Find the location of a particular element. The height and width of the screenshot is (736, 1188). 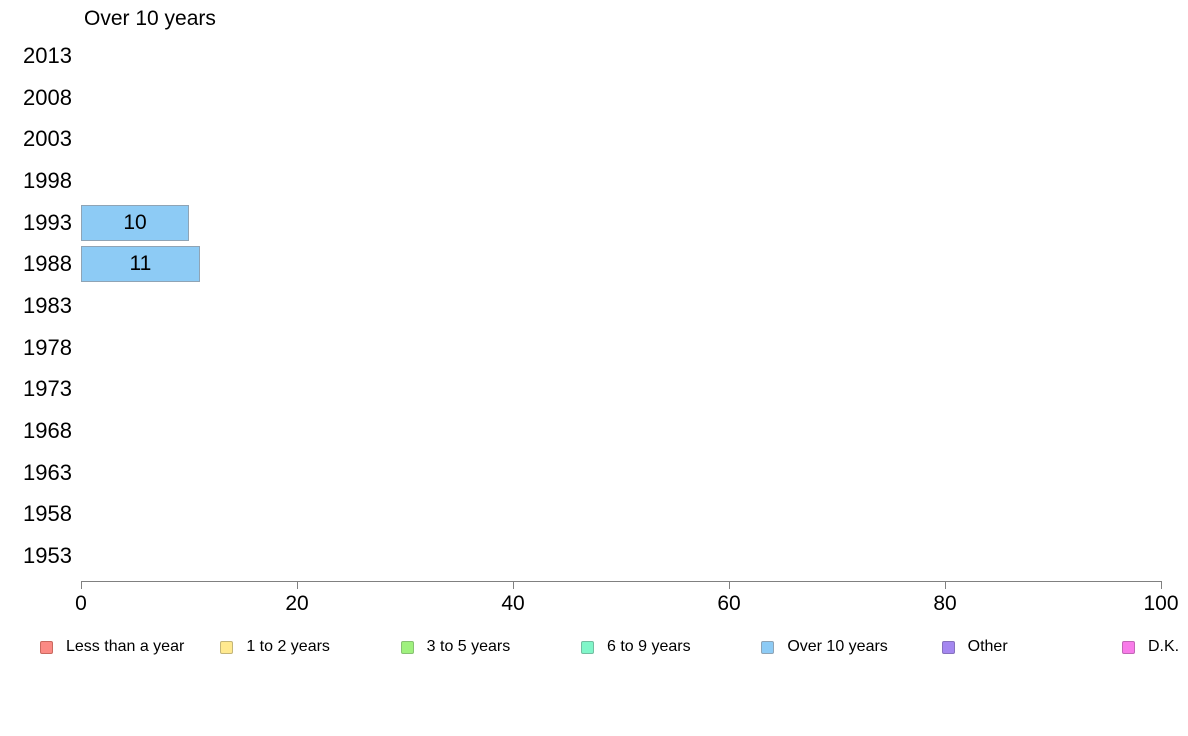

legend-item: 6 to 9 years is located at coordinates (635, 647).